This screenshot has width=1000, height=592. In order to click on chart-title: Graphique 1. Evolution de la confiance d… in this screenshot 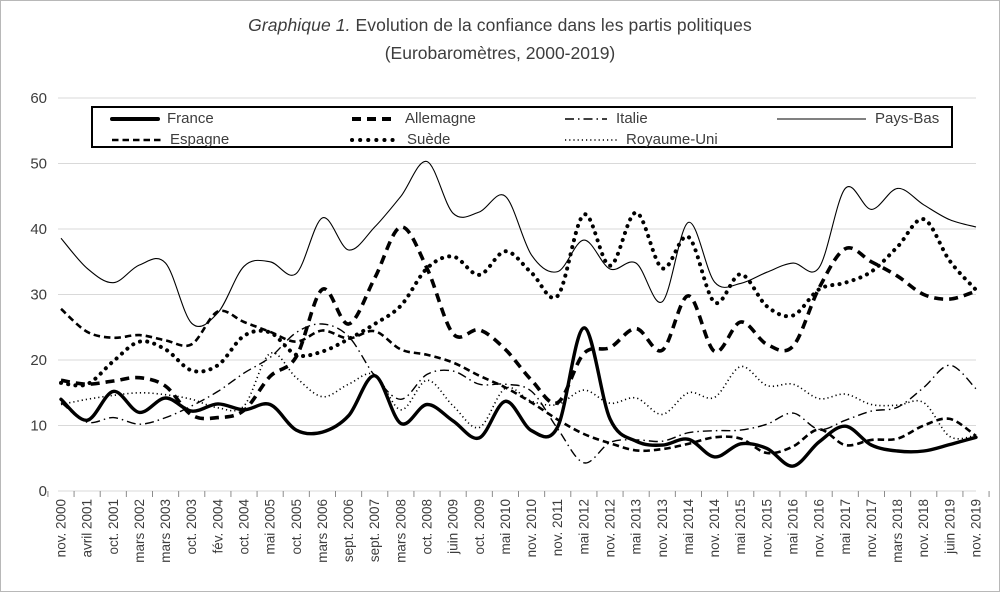, I will do `click(500, 25)`.